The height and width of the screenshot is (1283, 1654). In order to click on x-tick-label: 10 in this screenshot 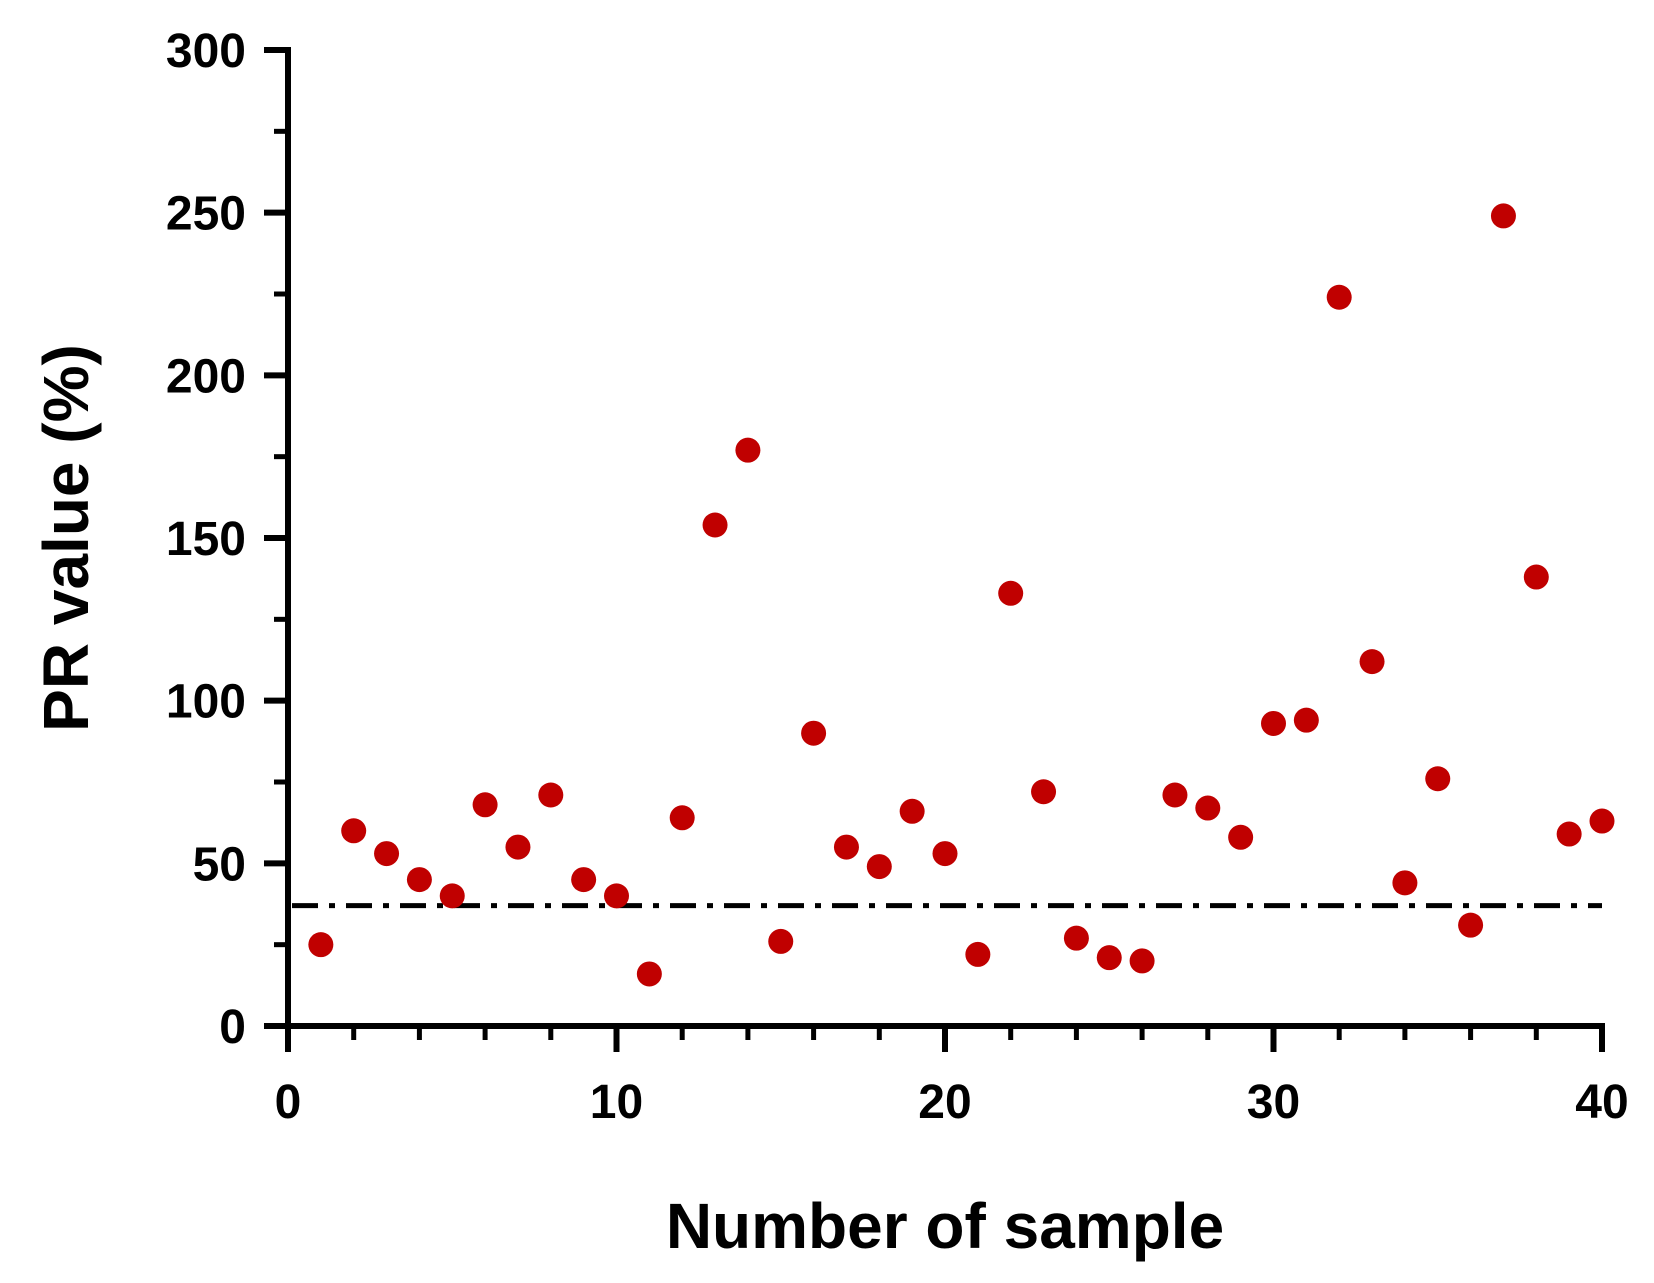, I will do `click(616, 1102)`.